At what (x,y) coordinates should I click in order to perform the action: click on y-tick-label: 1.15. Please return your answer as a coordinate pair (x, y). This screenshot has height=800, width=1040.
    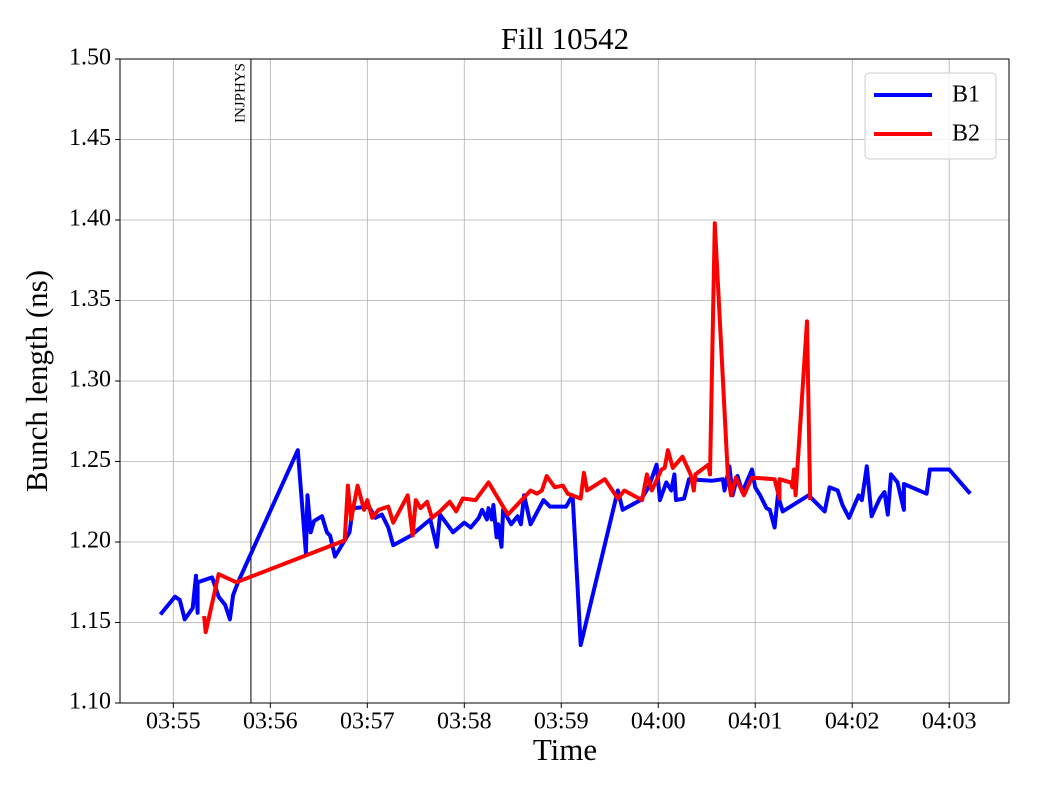
    Looking at the image, I should click on (90, 621).